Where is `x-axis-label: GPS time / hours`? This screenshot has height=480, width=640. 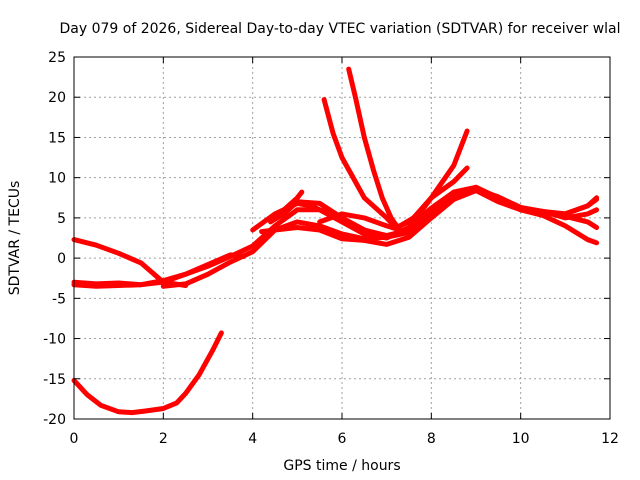 x-axis-label: GPS time / hours is located at coordinates (341, 466).